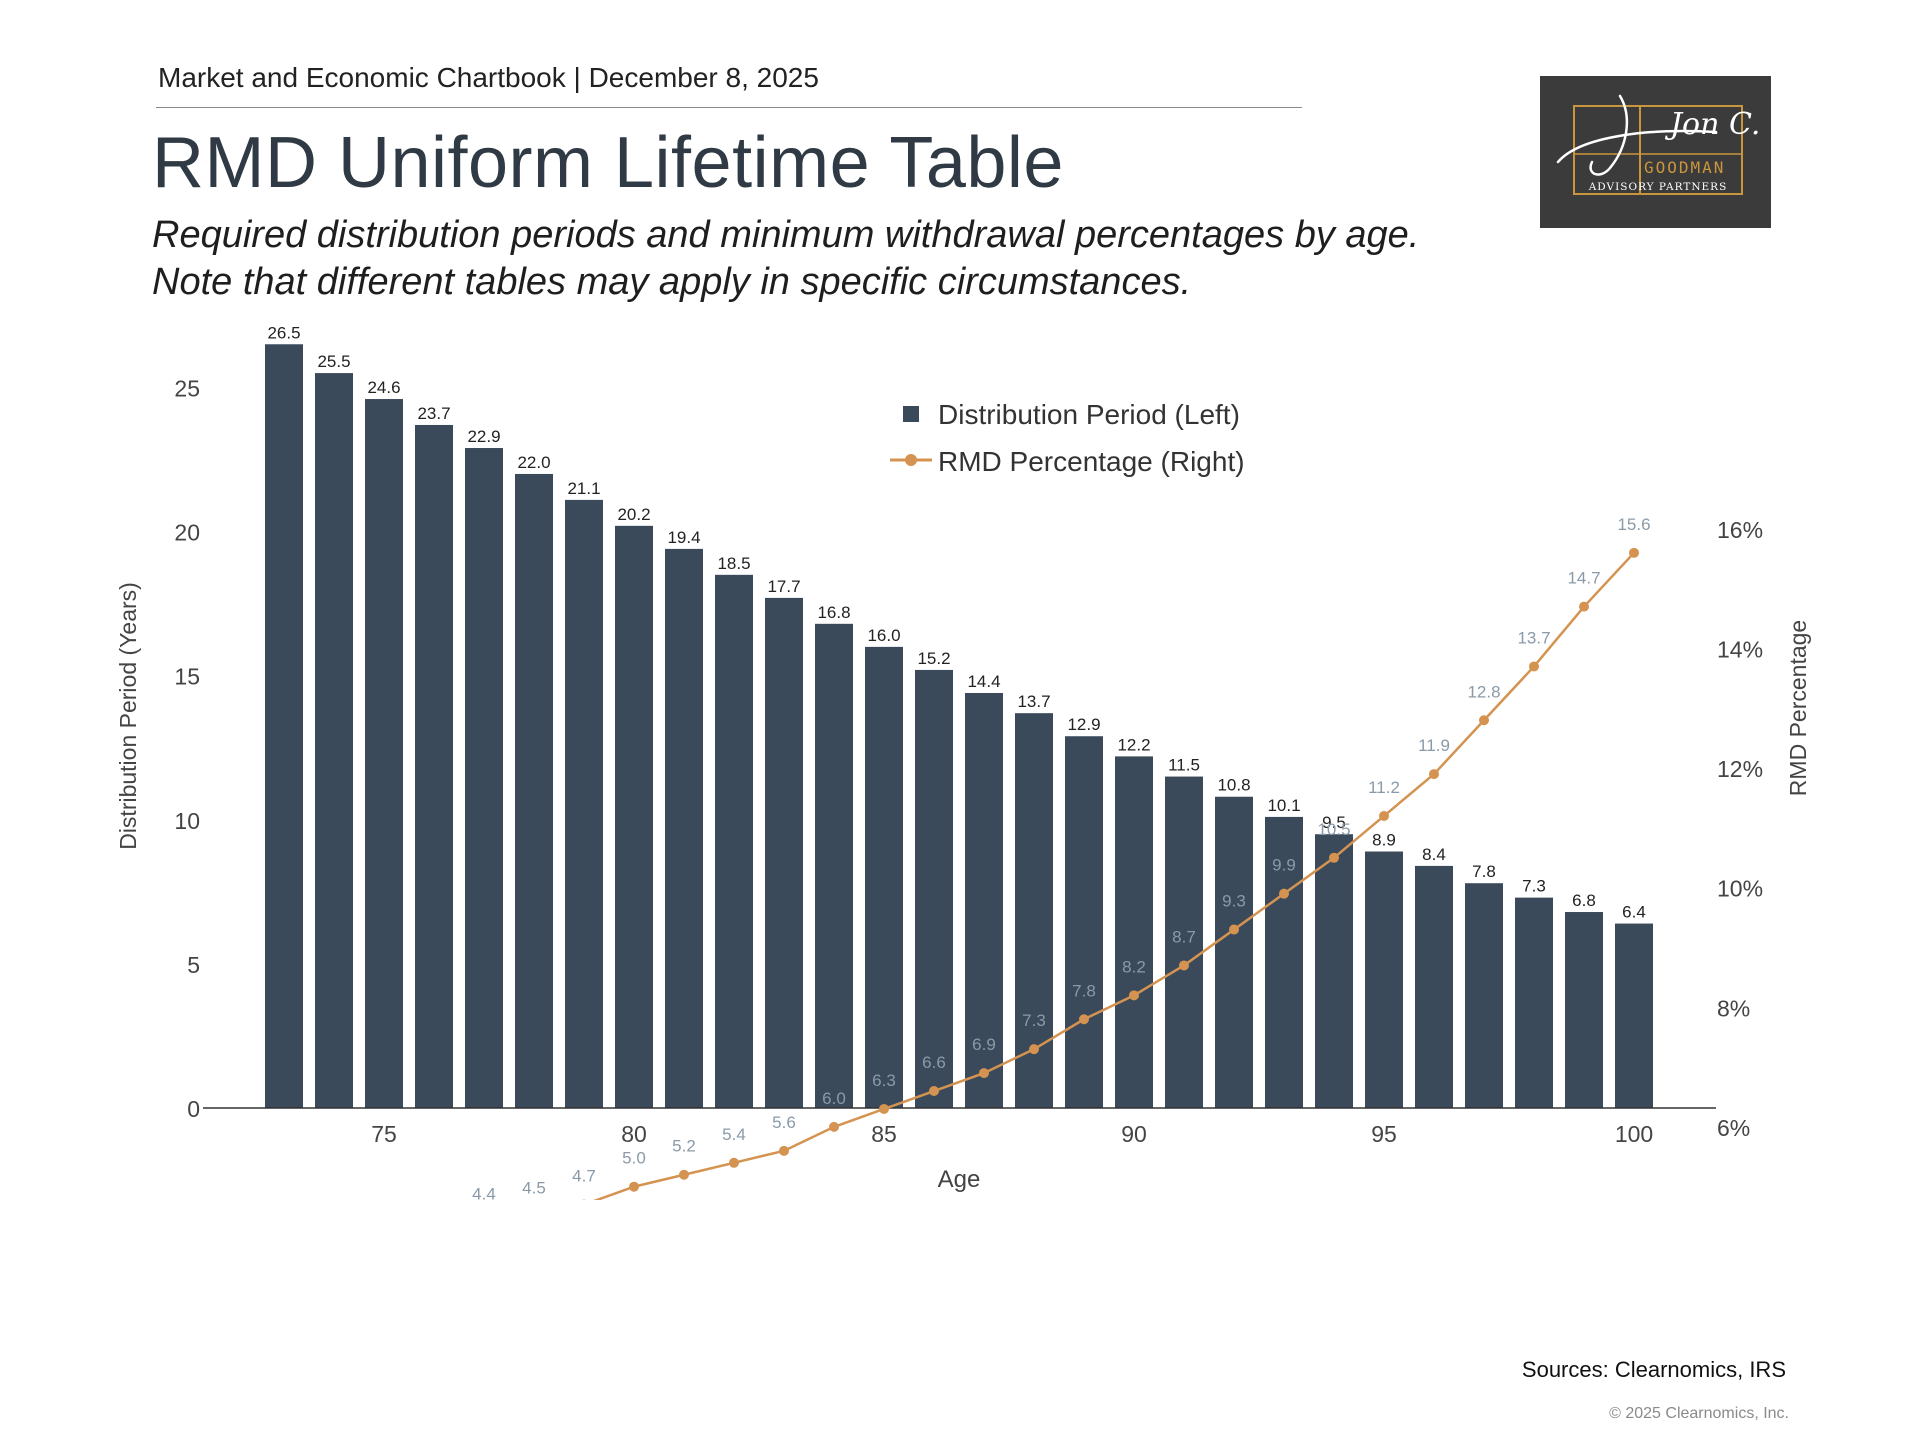 This screenshot has width=1920, height=1440. Describe the element at coordinates (483, 436) in the screenshot. I see `bar-value-label: 22.9` at that location.